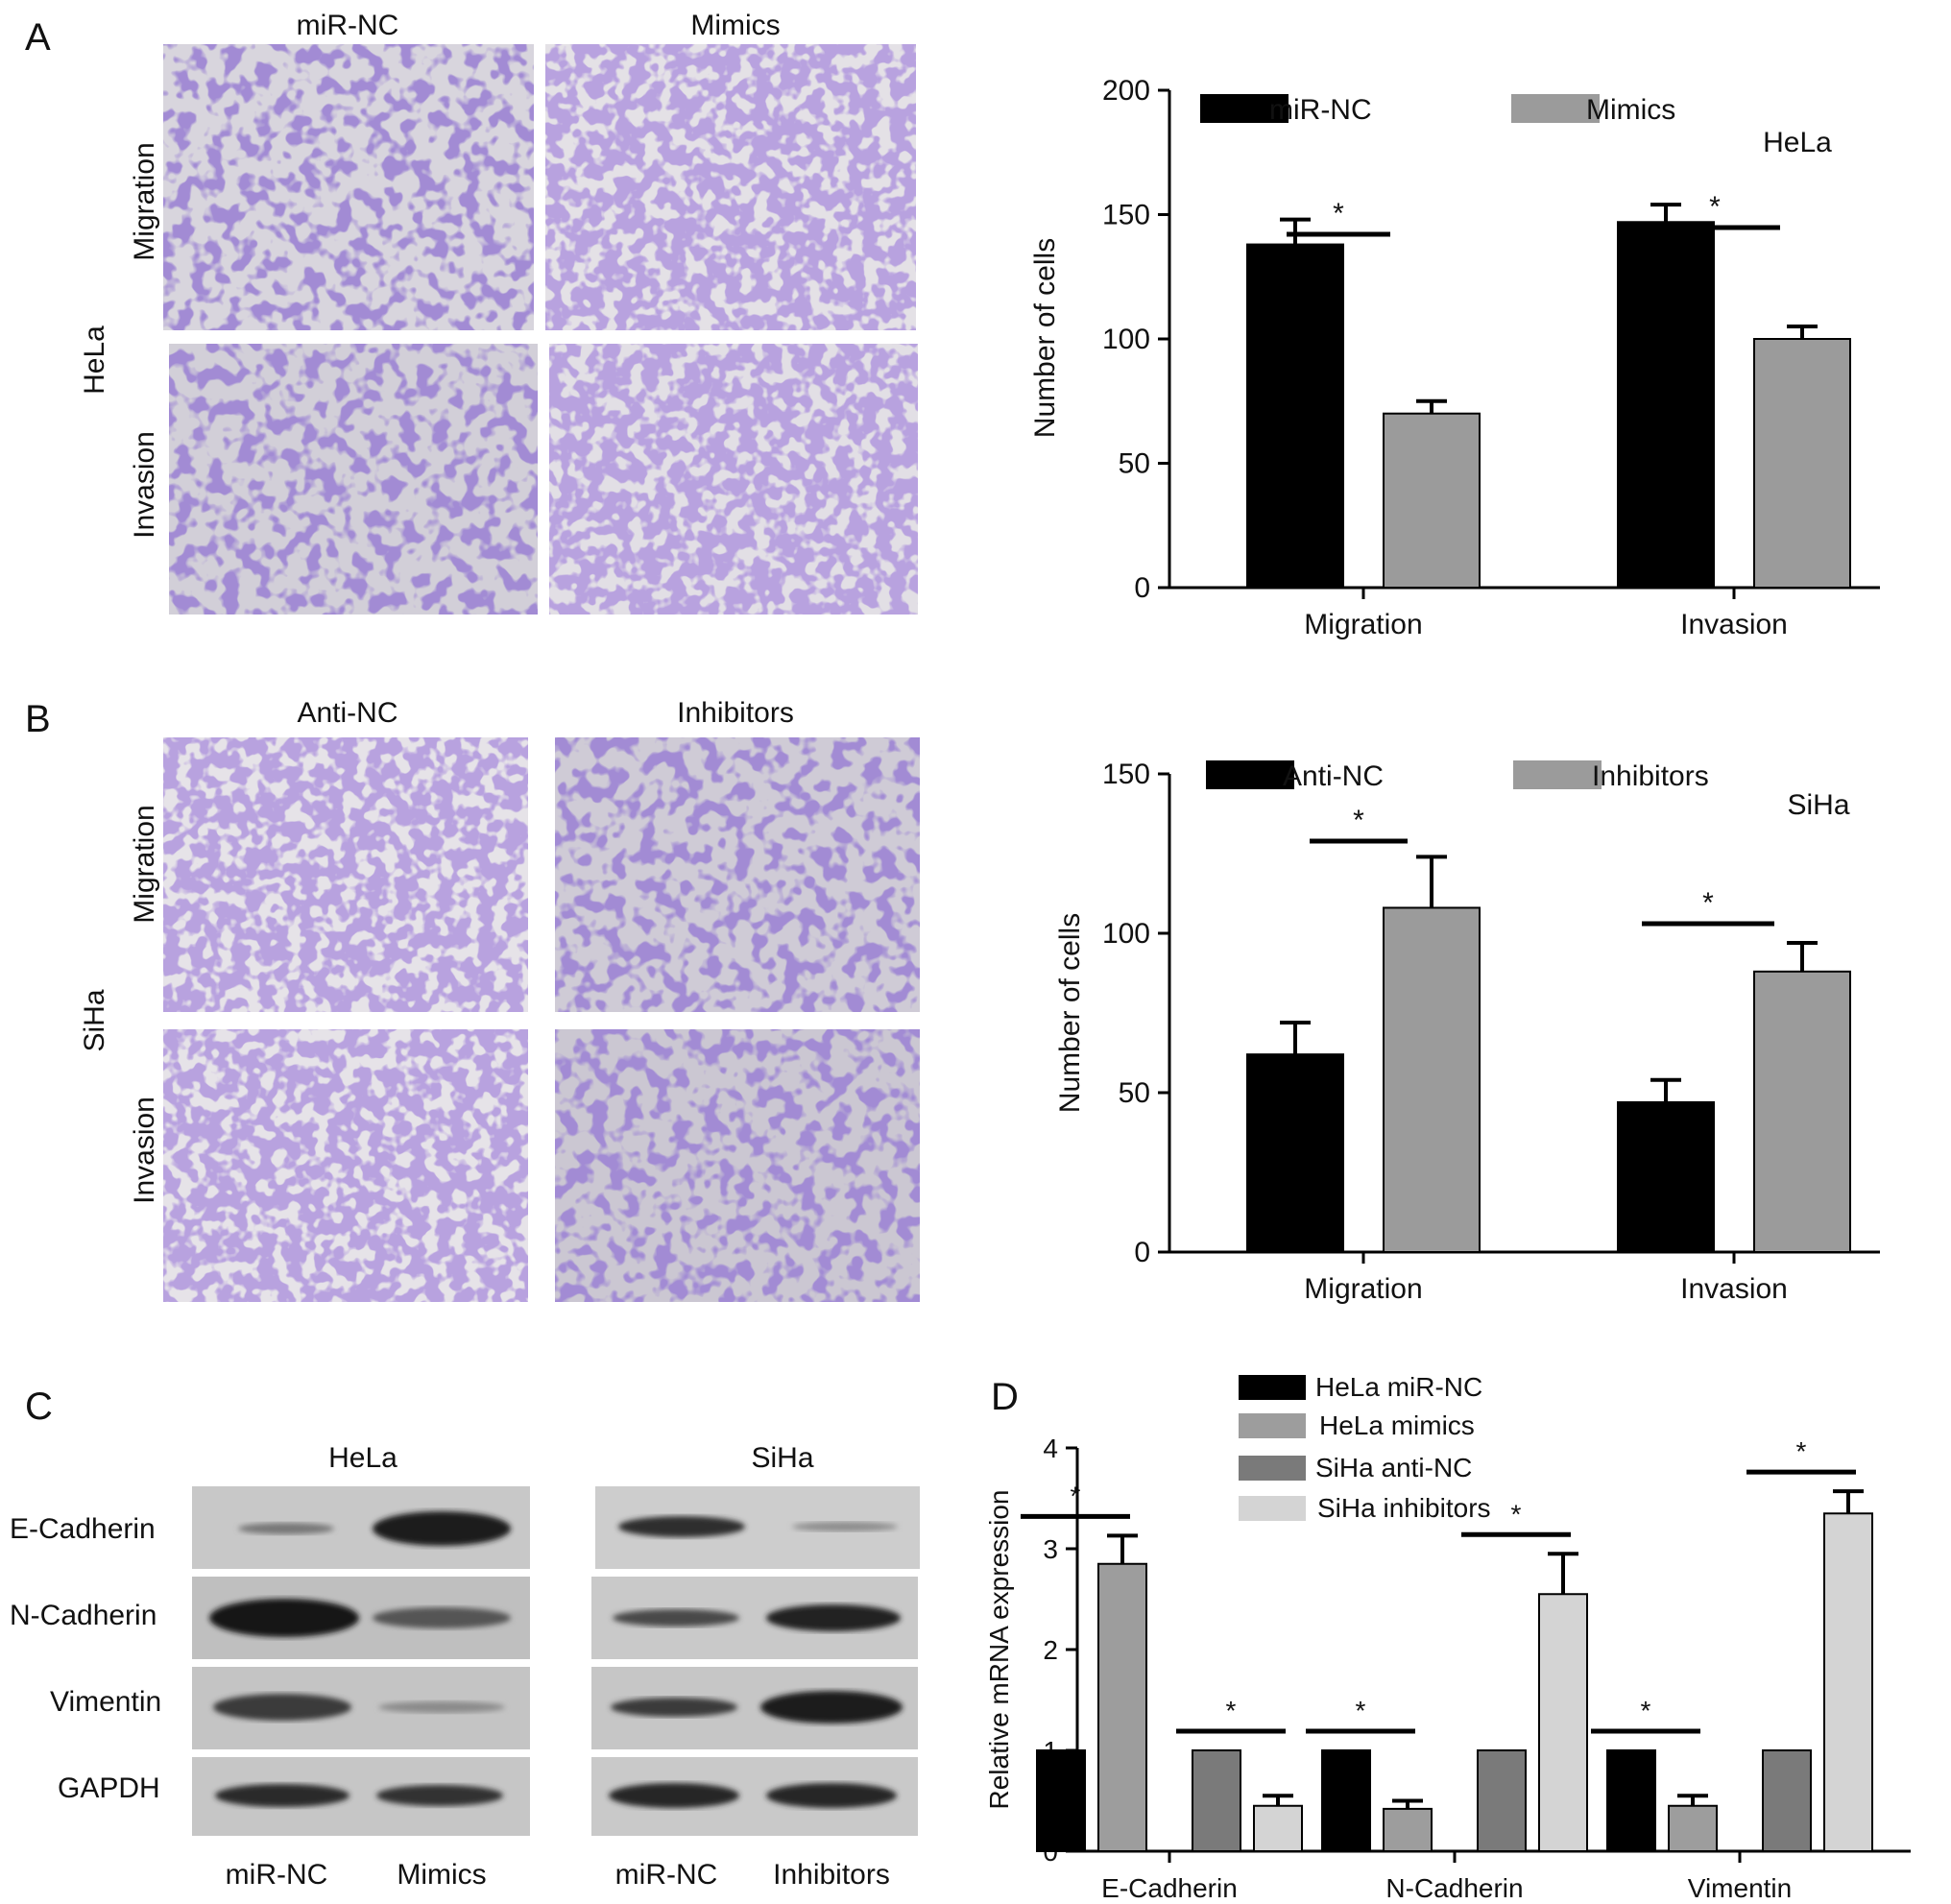  I want to click on blot-protein-label-gapdh: GAPDH, so click(109, 1788).